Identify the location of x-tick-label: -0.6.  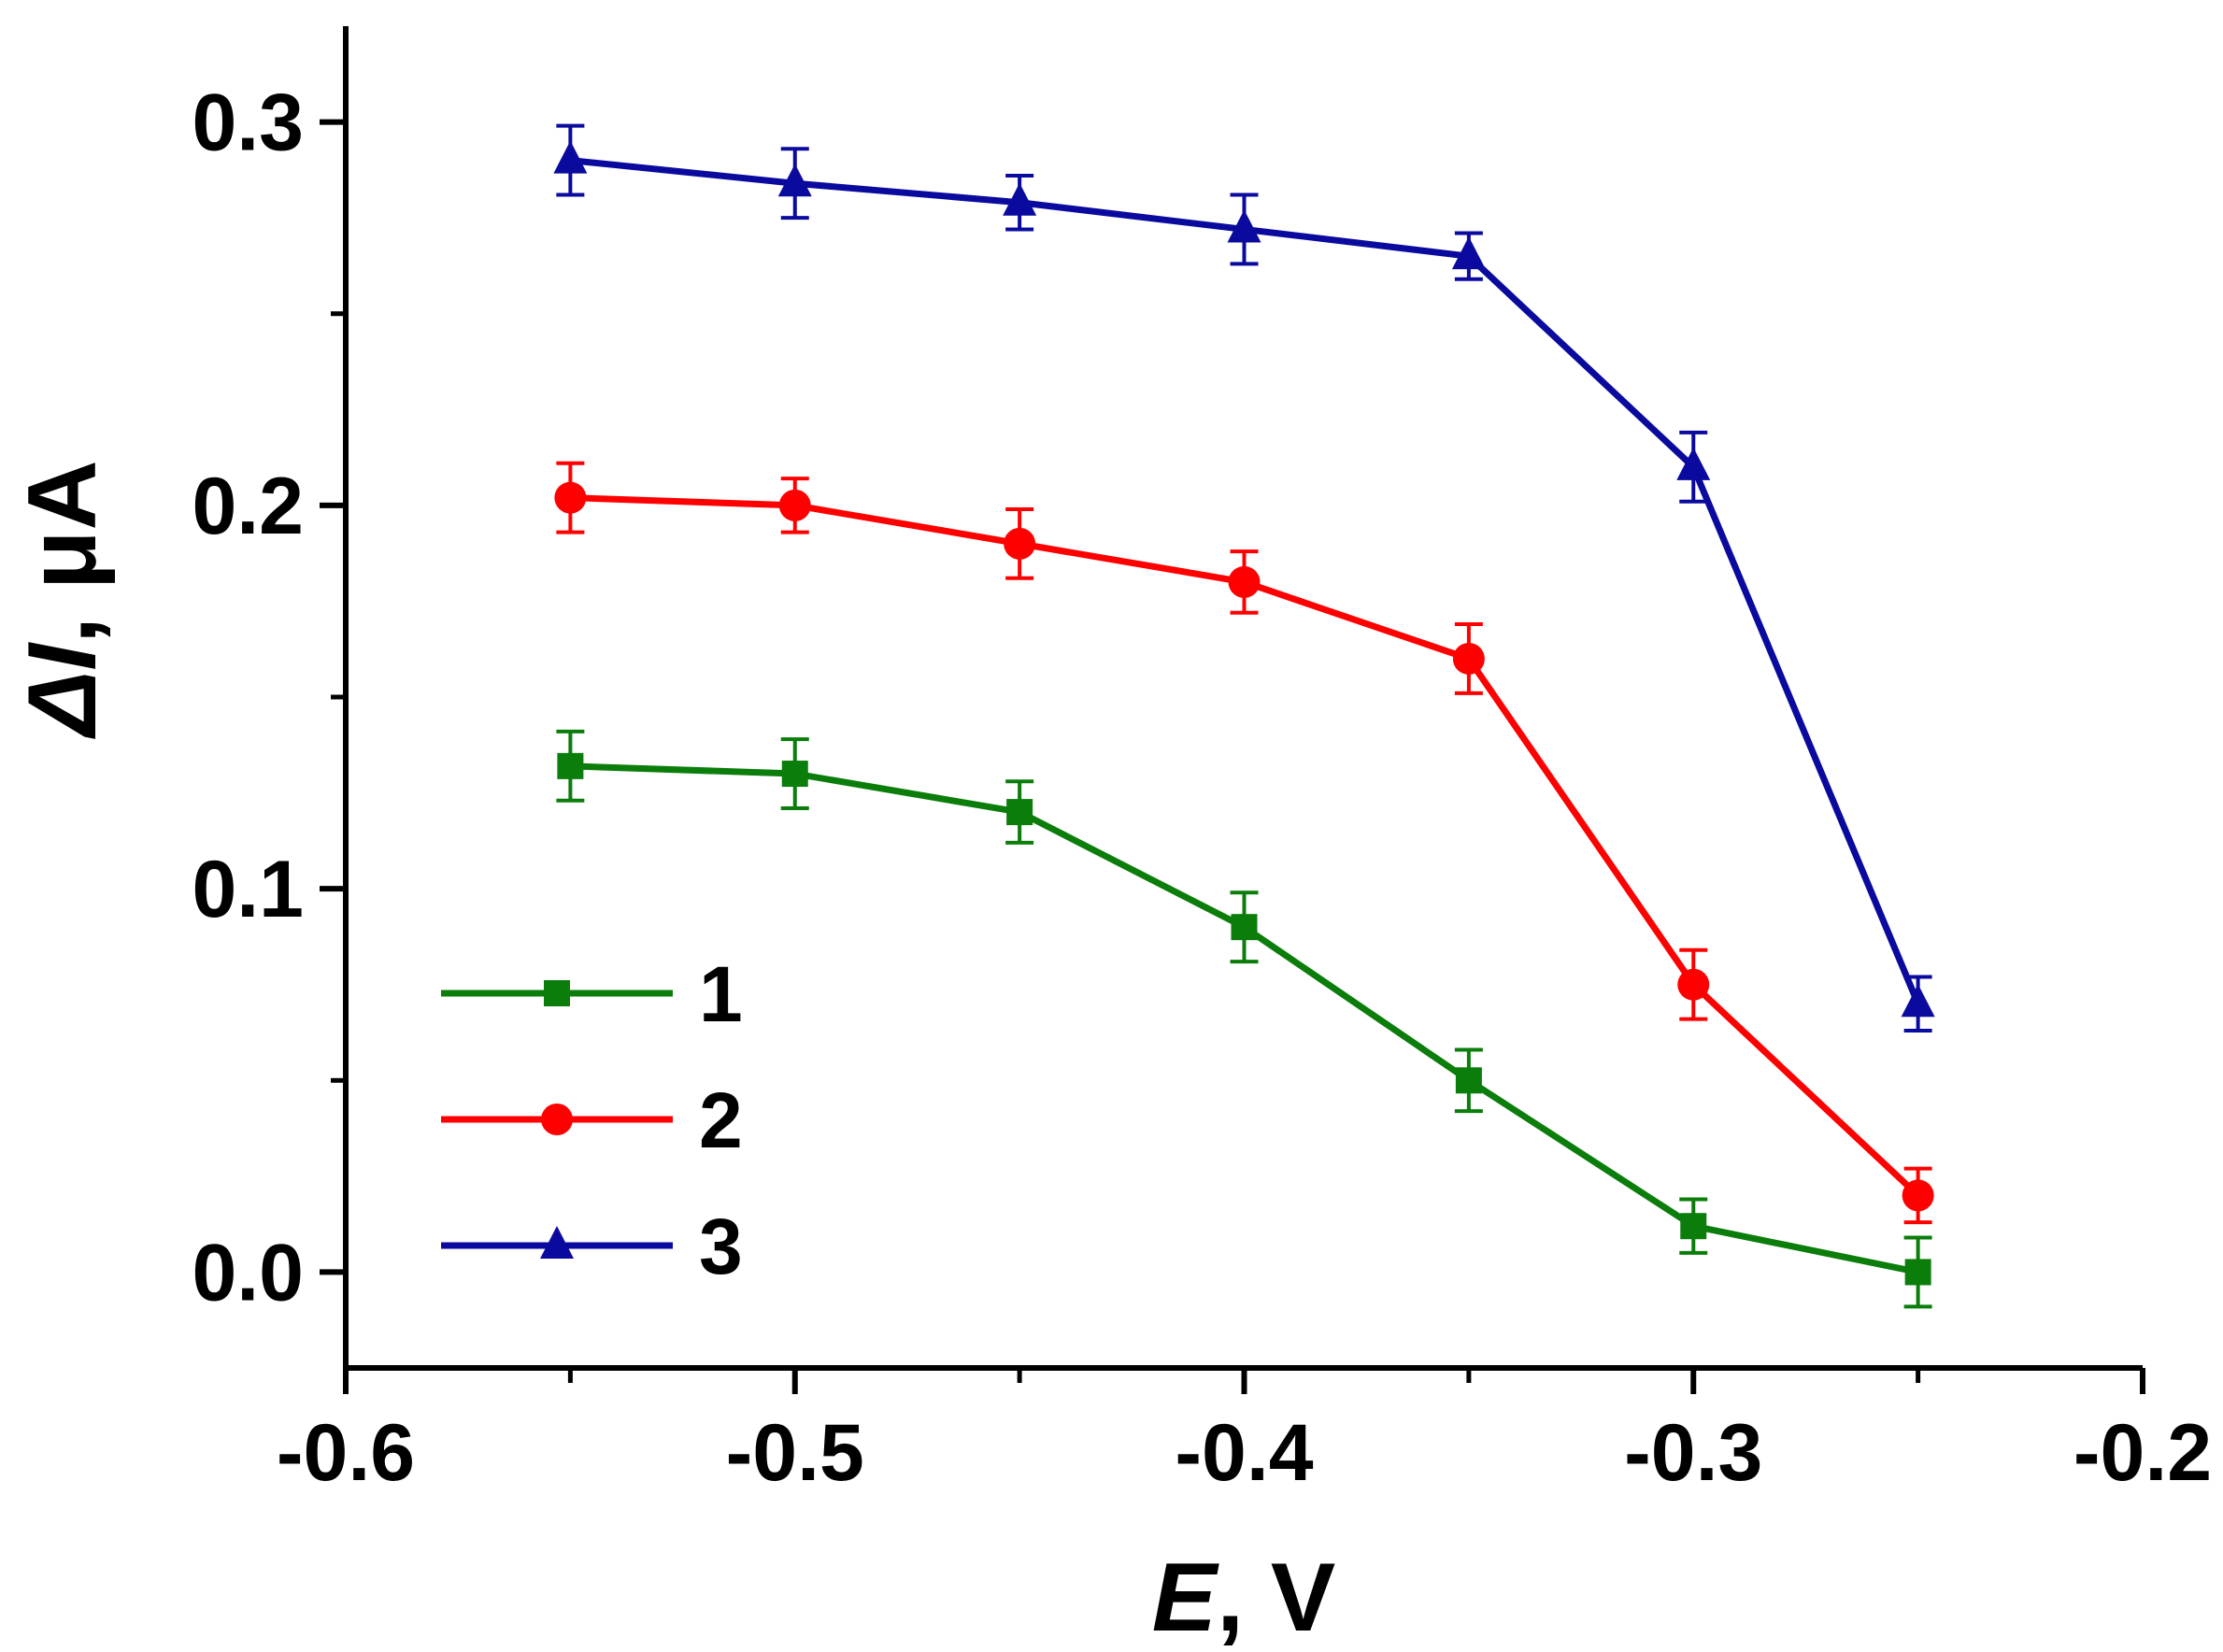
(346, 1453).